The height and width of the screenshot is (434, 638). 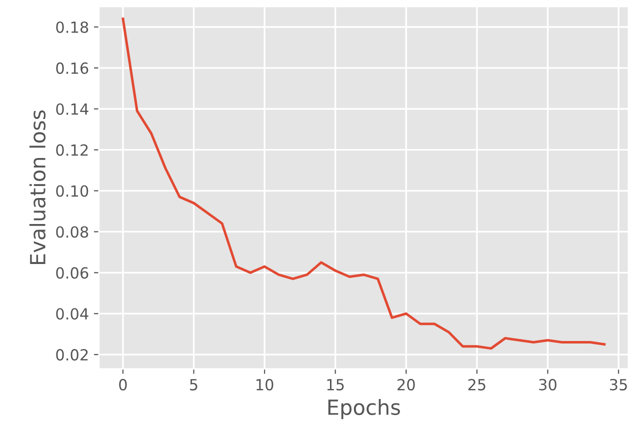 What do you see at coordinates (72, 232) in the screenshot?
I see `y-tick-label: 0.08` at bounding box center [72, 232].